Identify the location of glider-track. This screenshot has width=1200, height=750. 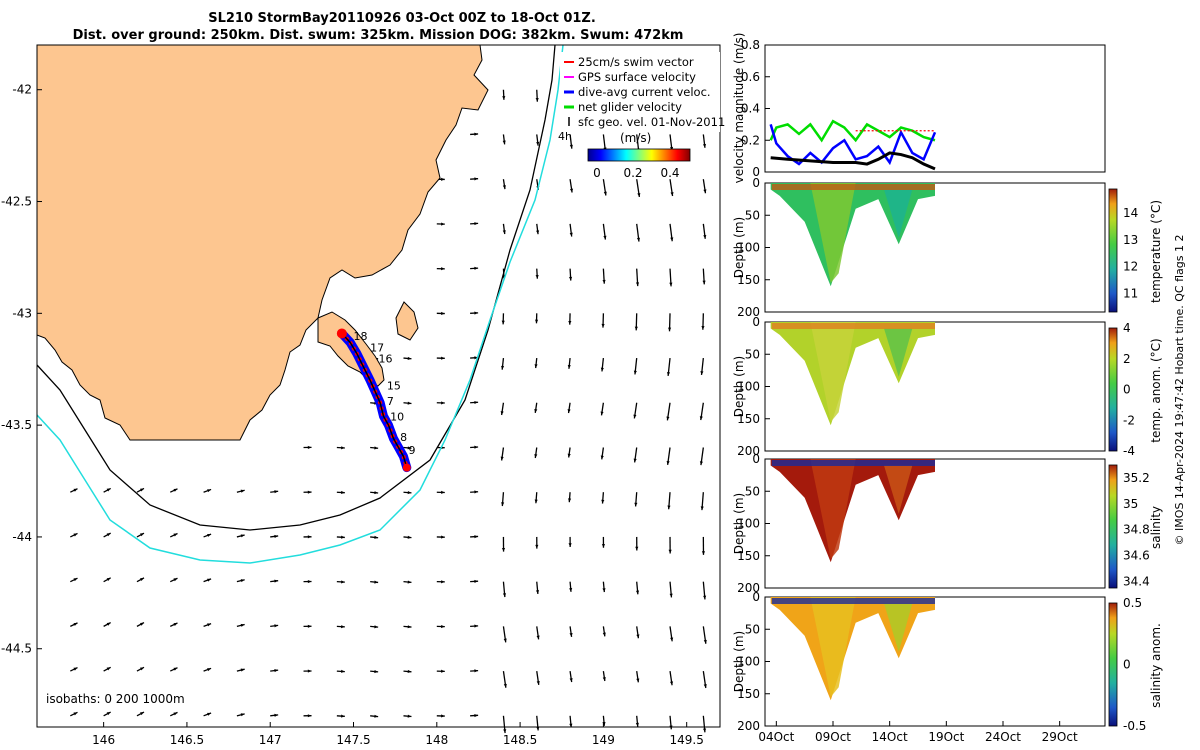
(374, 400).